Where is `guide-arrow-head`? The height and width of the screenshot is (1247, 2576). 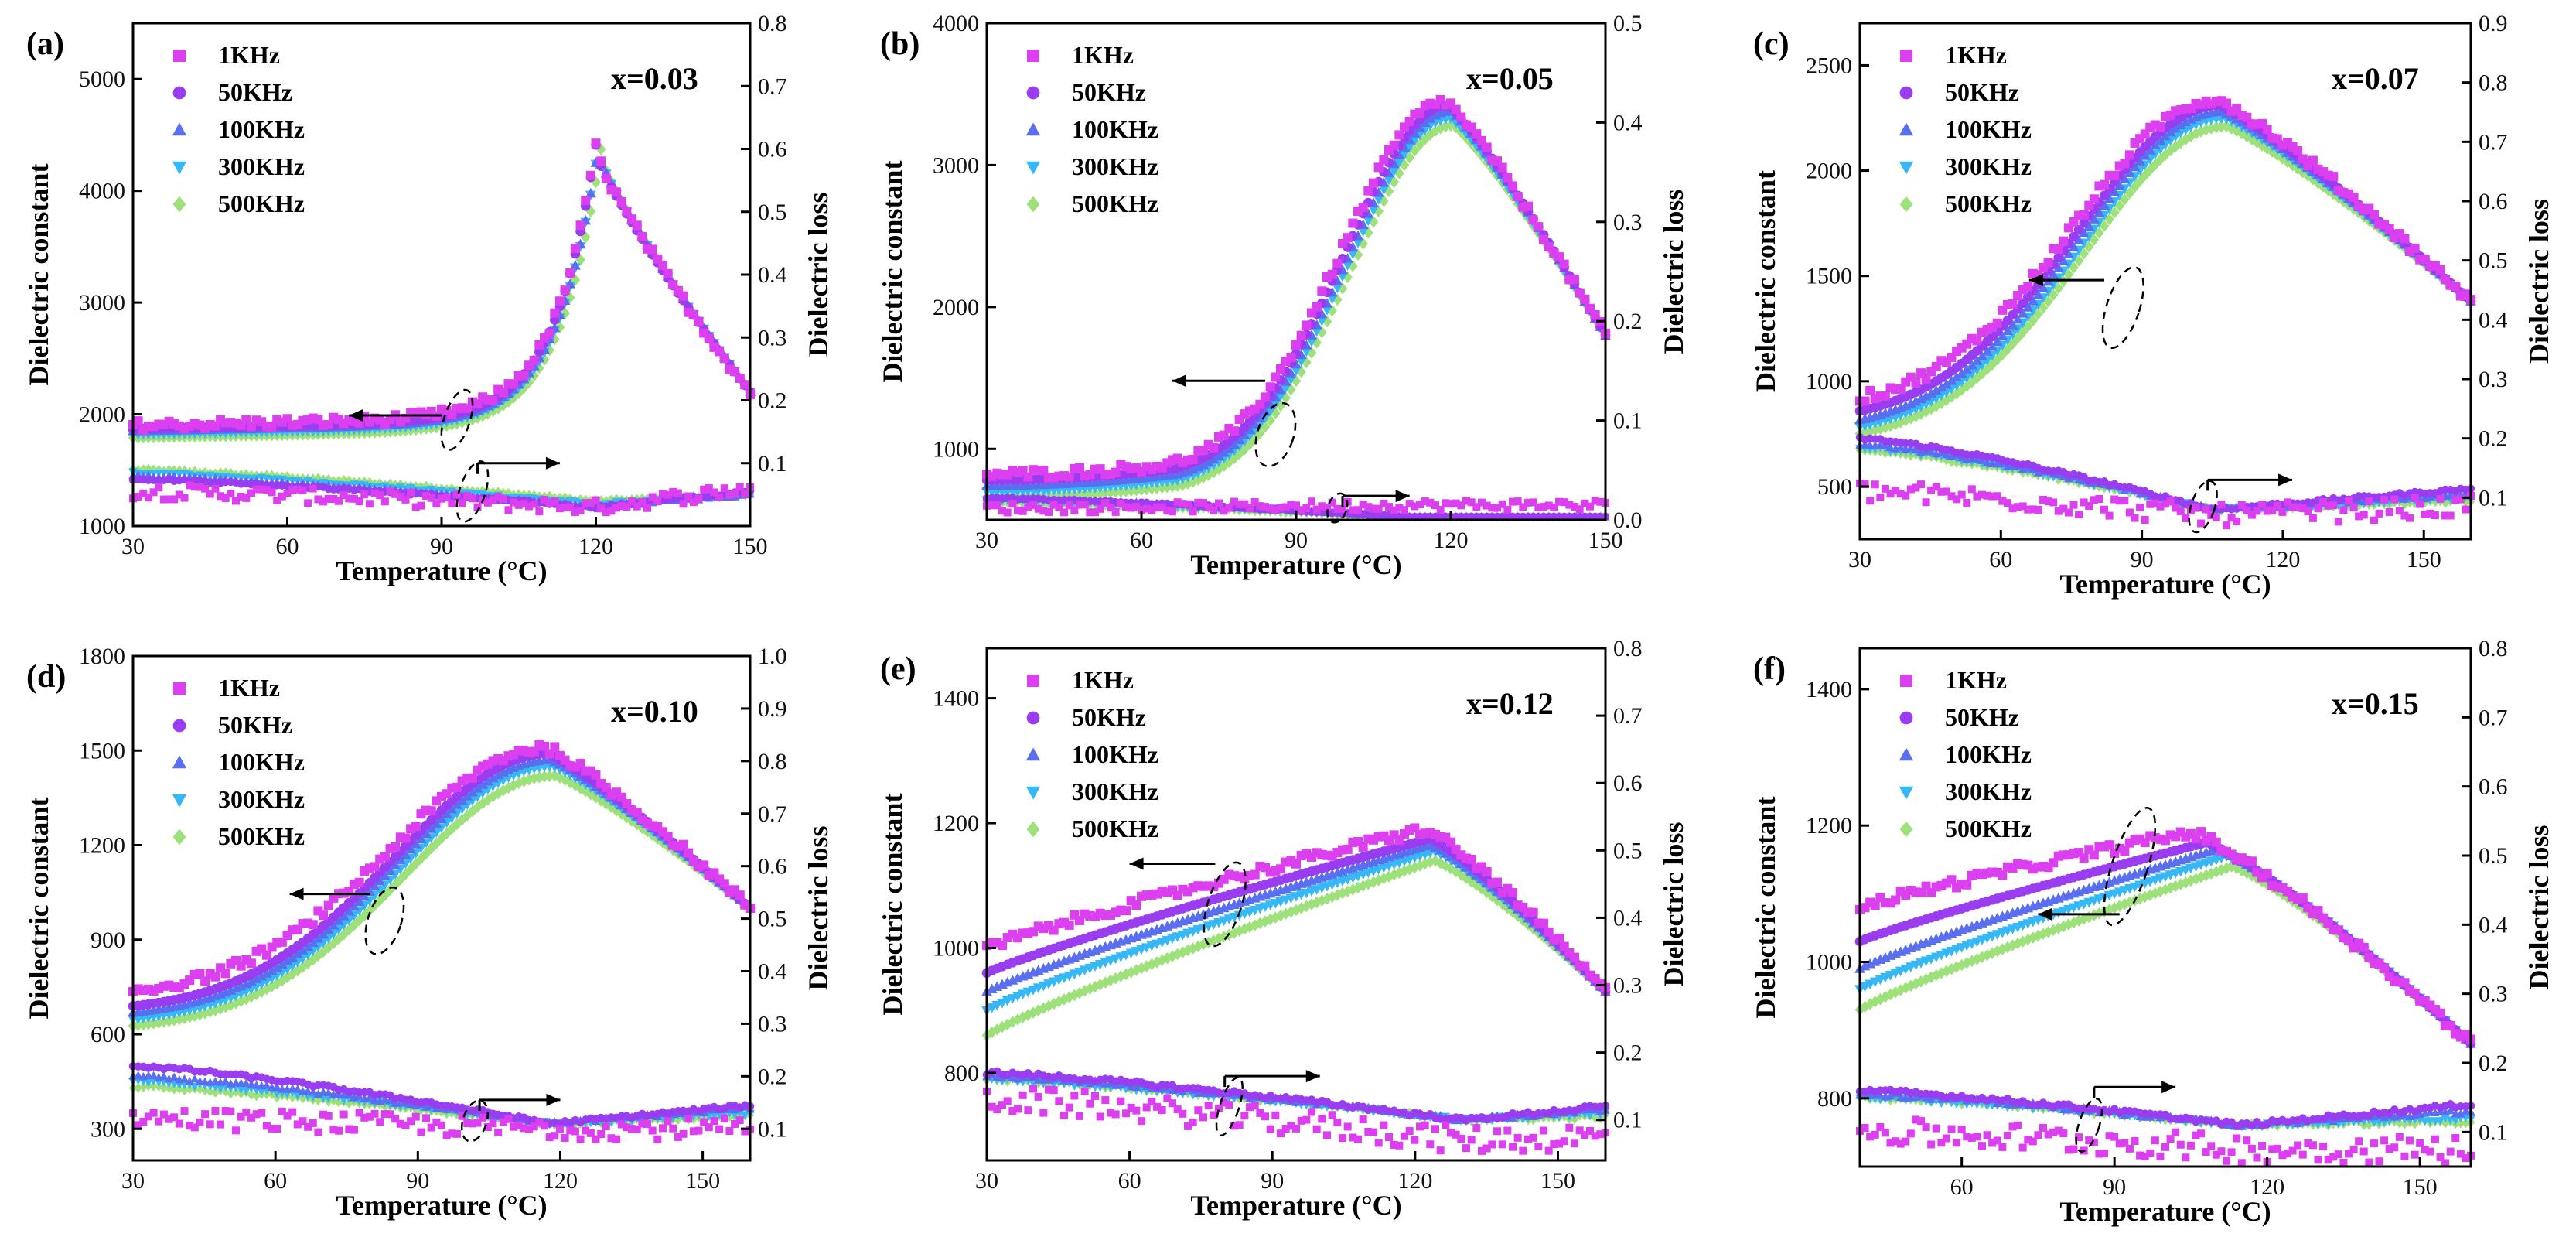
guide-arrow-head is located at coordinates (356, 415).